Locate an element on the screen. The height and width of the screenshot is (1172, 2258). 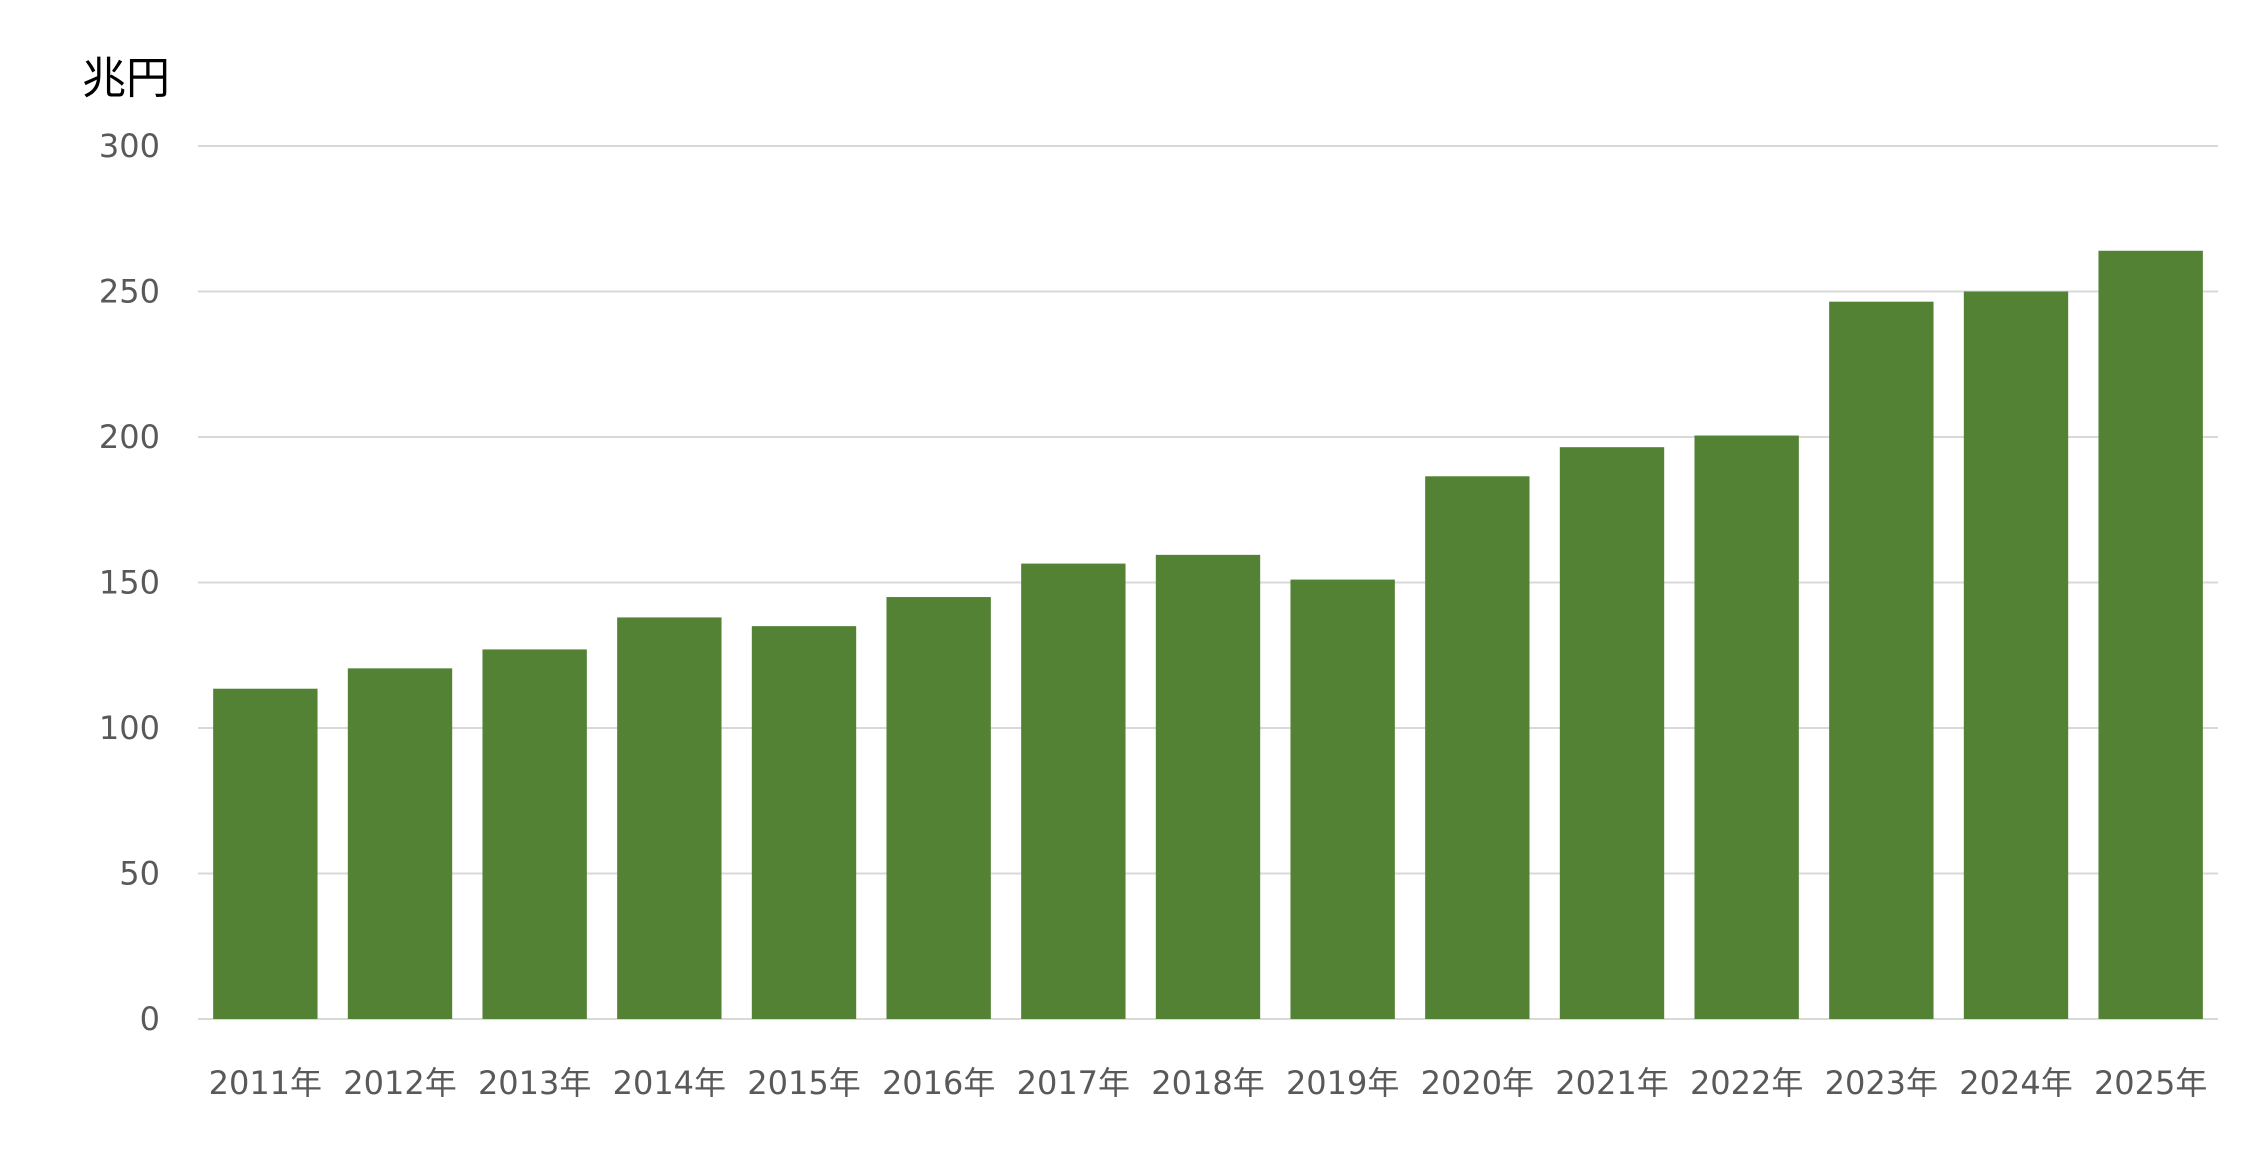
x-tick-label: 2020年 is located at coordinates (1477, 1083).